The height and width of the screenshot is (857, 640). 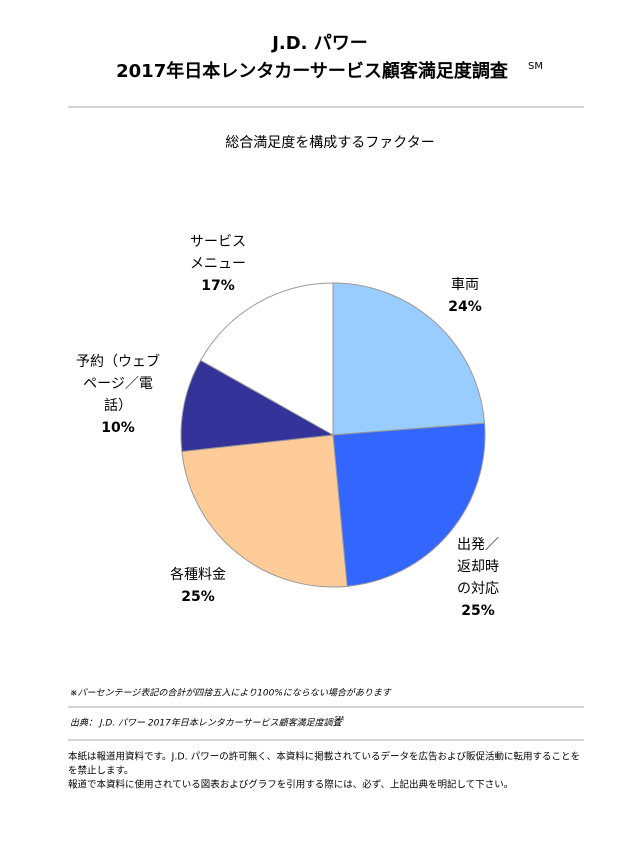 What do you see at coordinates (329, 143) in the screenshot?
I see `chart-title: 総合満足度を構成するファクター` at bounding box center [329, 143].